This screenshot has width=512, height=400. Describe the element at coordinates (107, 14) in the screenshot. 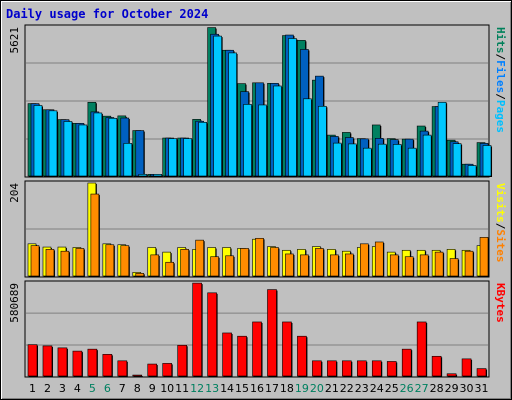

I see `chart-title: Daily usage for October 2024` at that location.